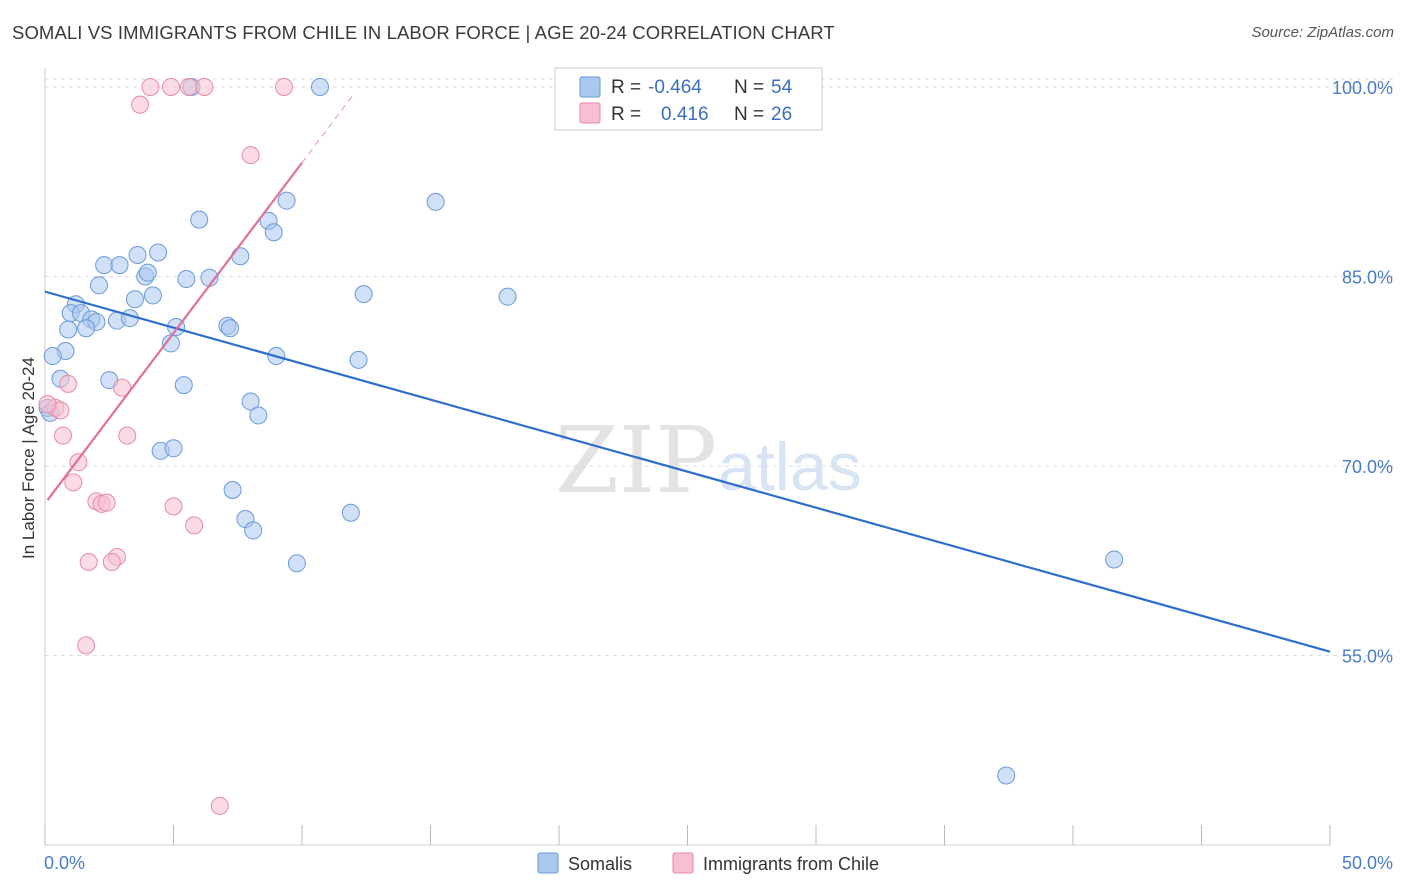  Describe the element at coordinates (790, 467) in the screenshot. I see `watermark-atlas: atlas` at that location.